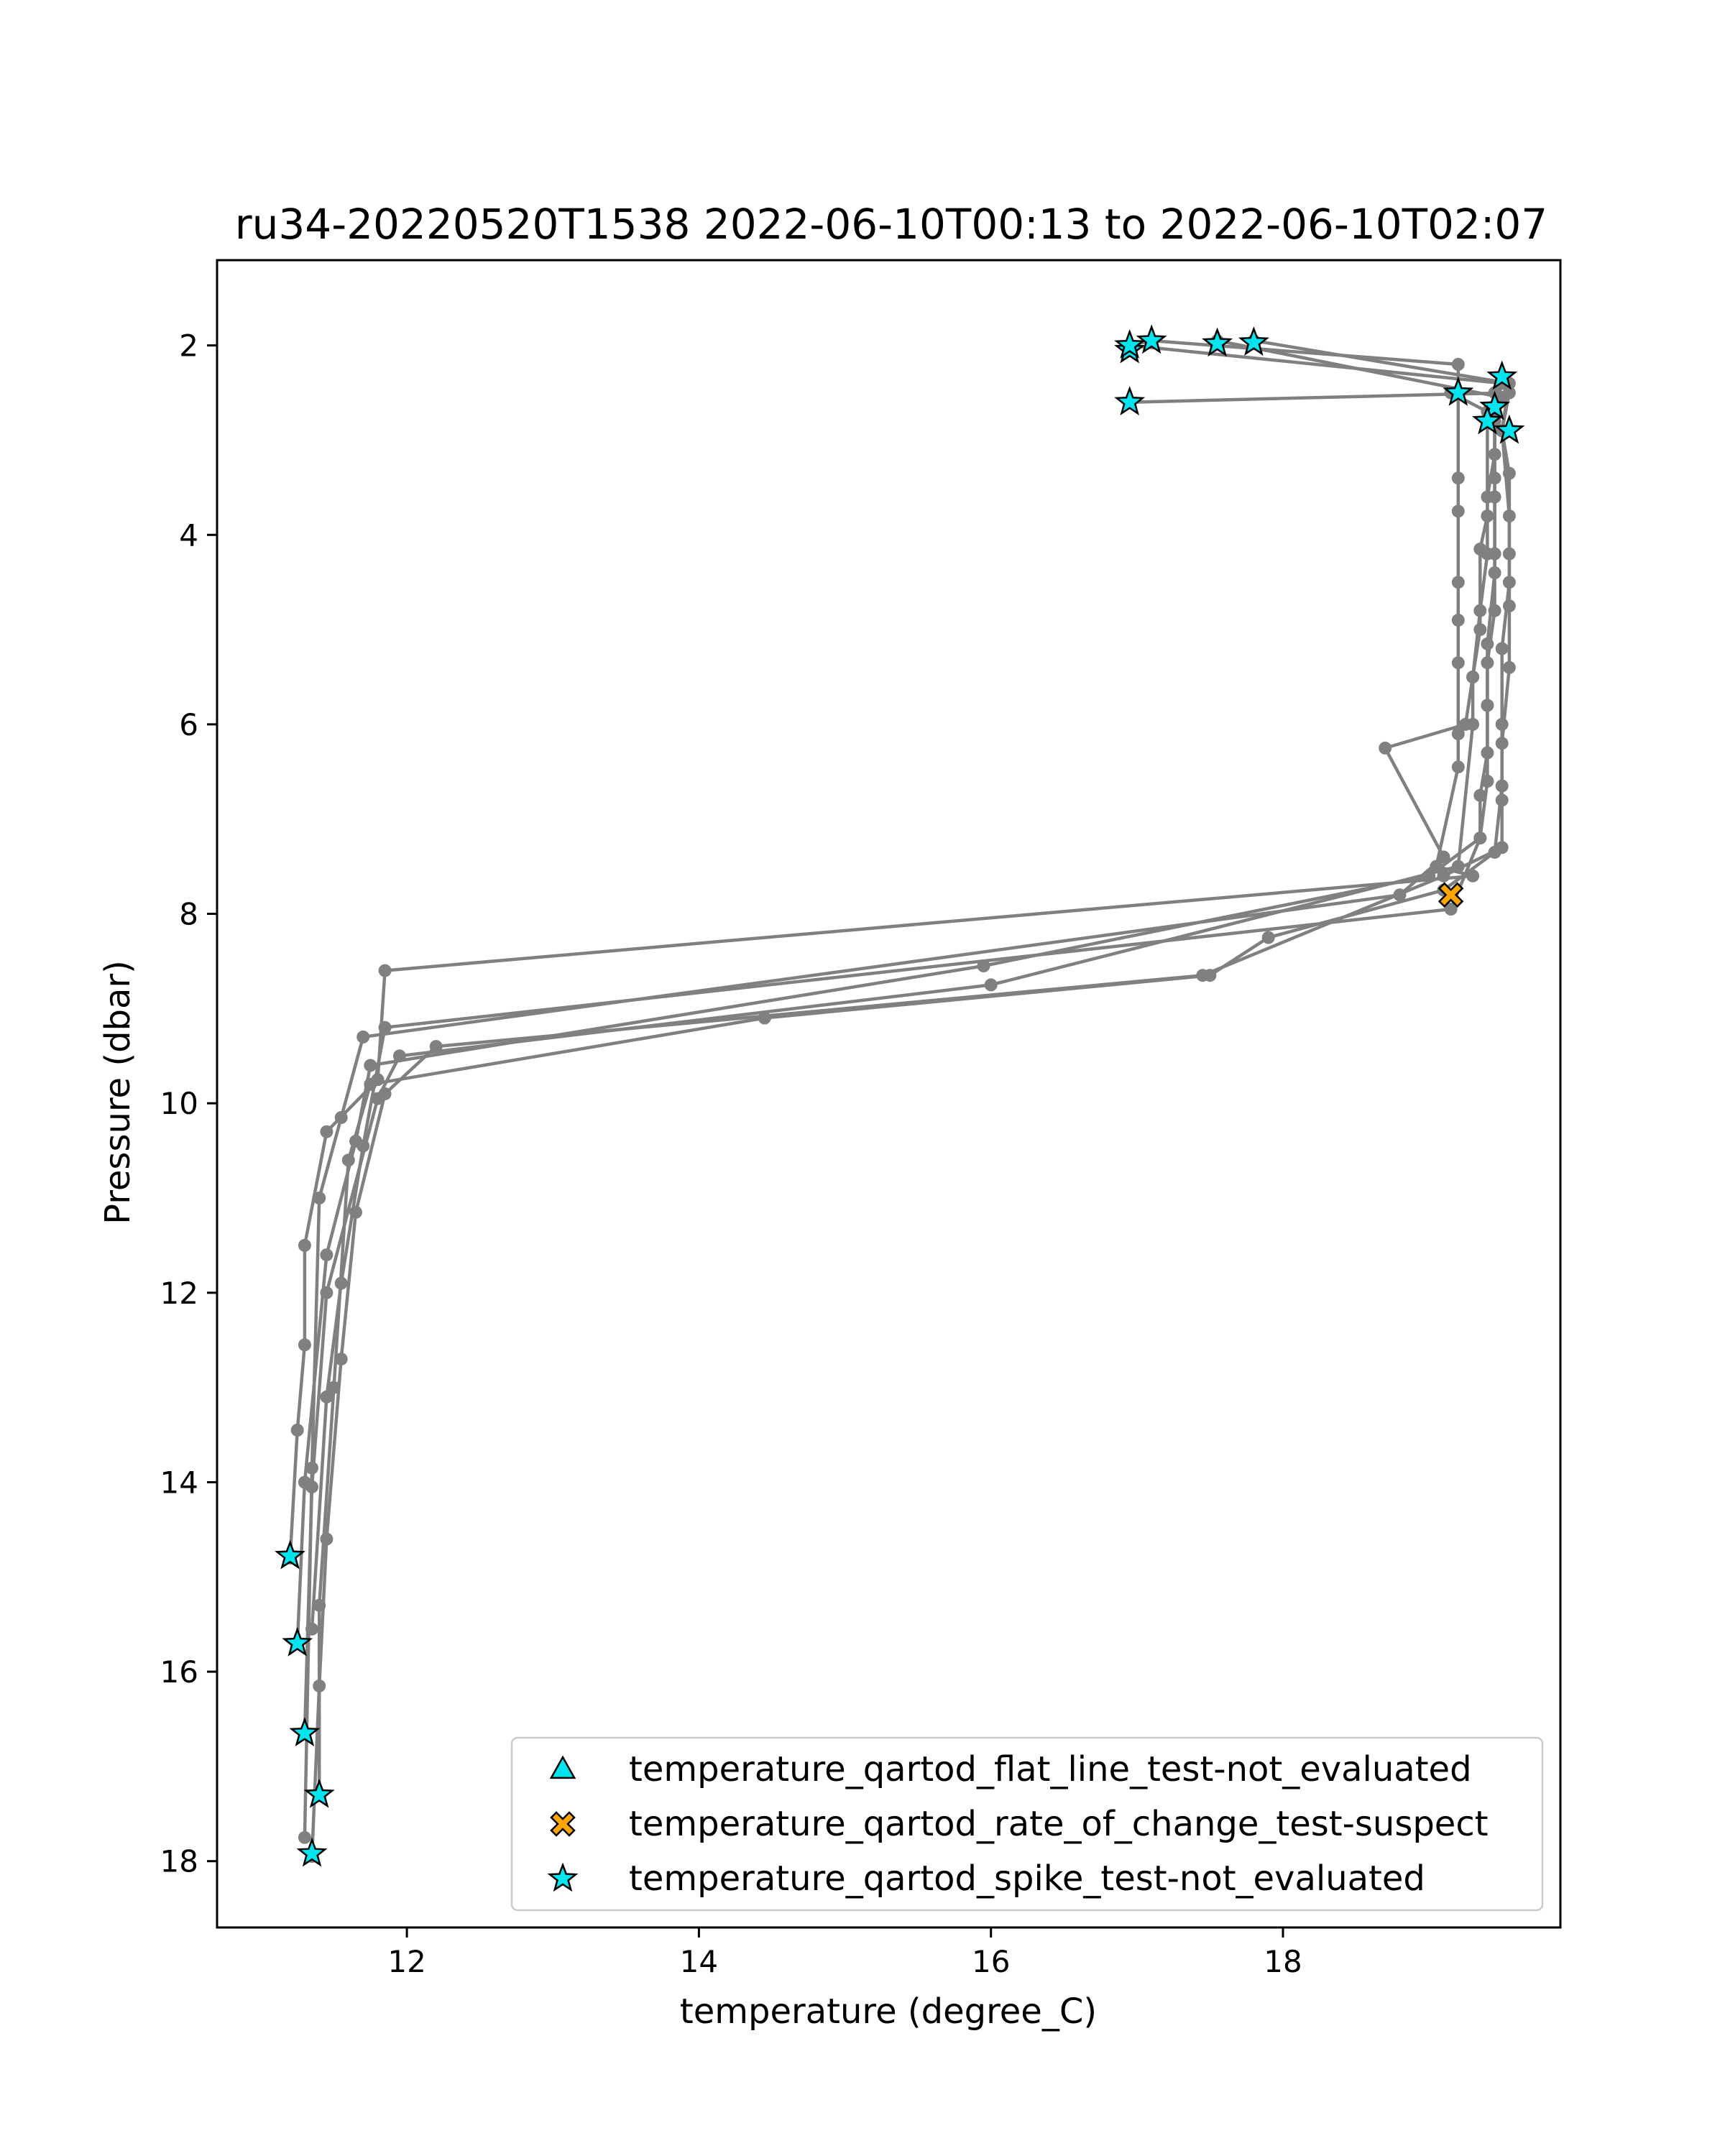 Image resolution: width=1725 pixels, height=2156 pixels. I want to click on y-axis-ticks: 2 4 6 8 10 12 14 16 18, so click(188, 1103).